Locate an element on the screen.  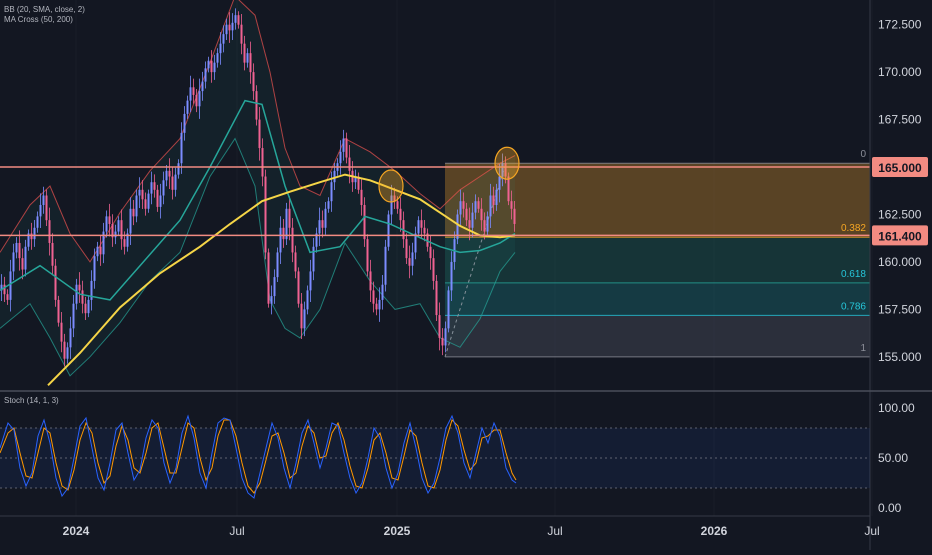
bb-indicator-label: BB (20, SMA, close, 2) is located at coordinates (44, 9).